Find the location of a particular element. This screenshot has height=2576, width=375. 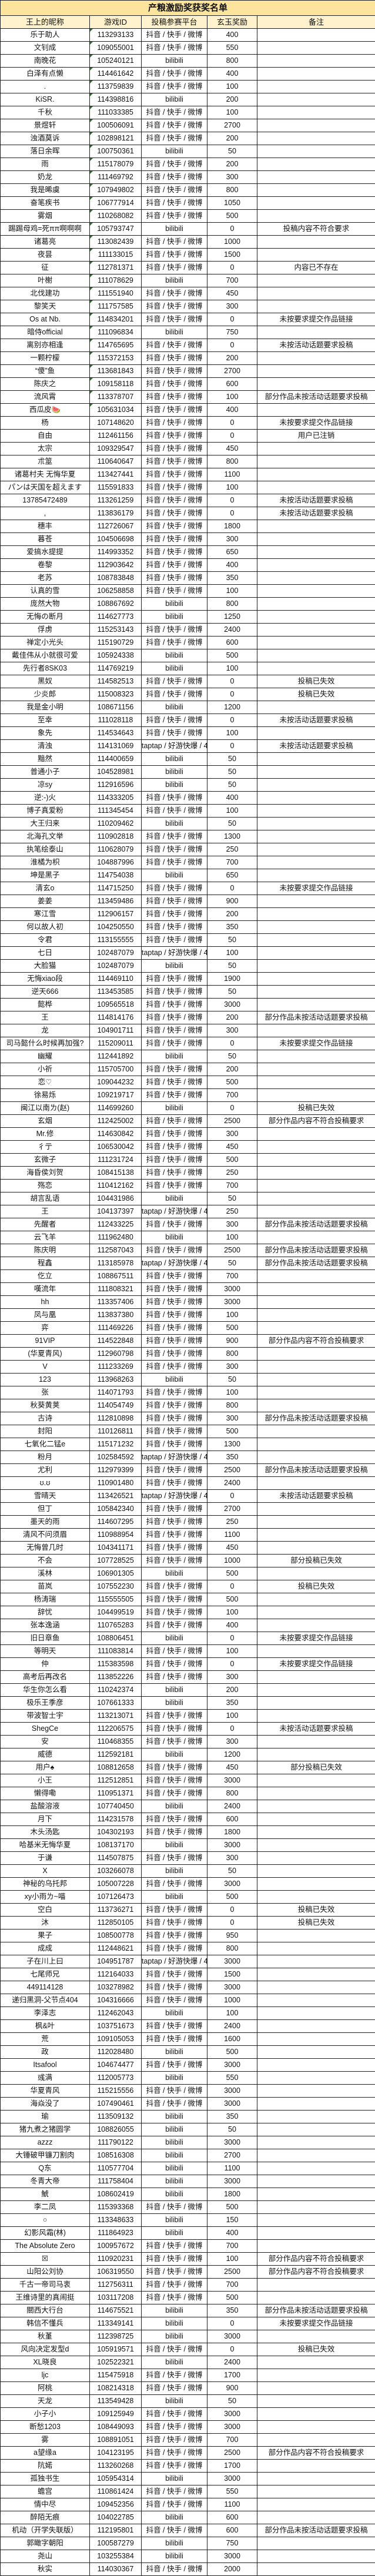

nickname-cell: 闽江以南ㄌ(赵) is located at coordinates (45, 1108).